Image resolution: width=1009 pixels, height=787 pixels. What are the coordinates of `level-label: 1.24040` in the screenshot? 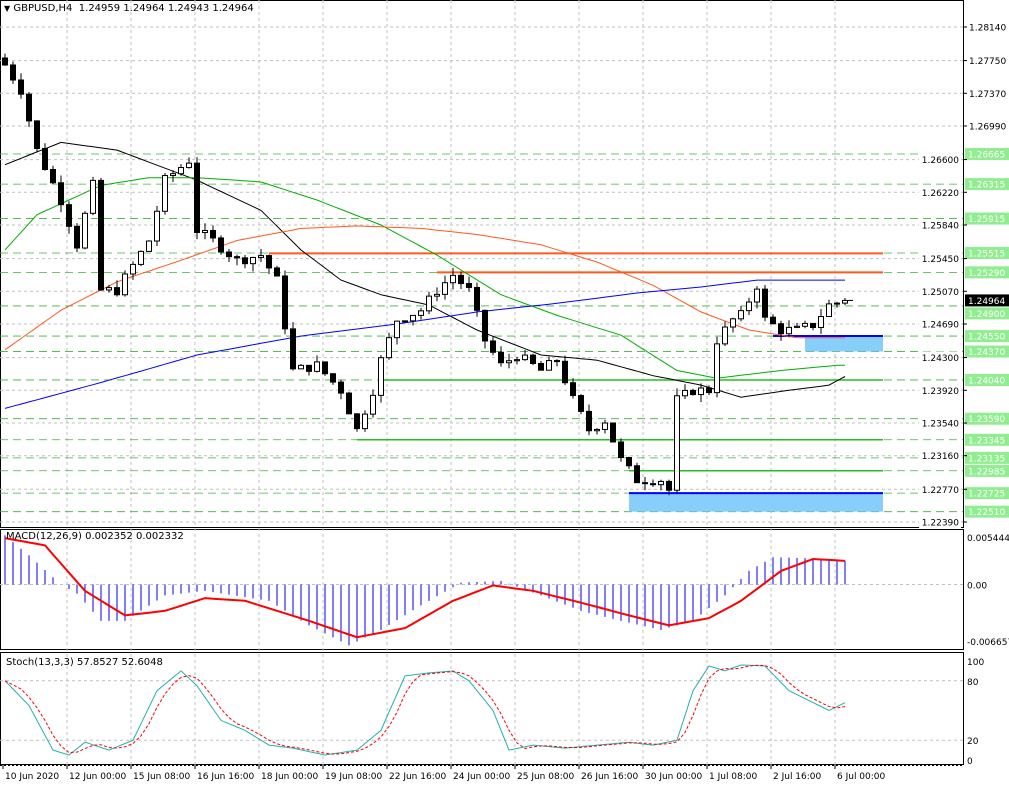 It's located at (986, 381).